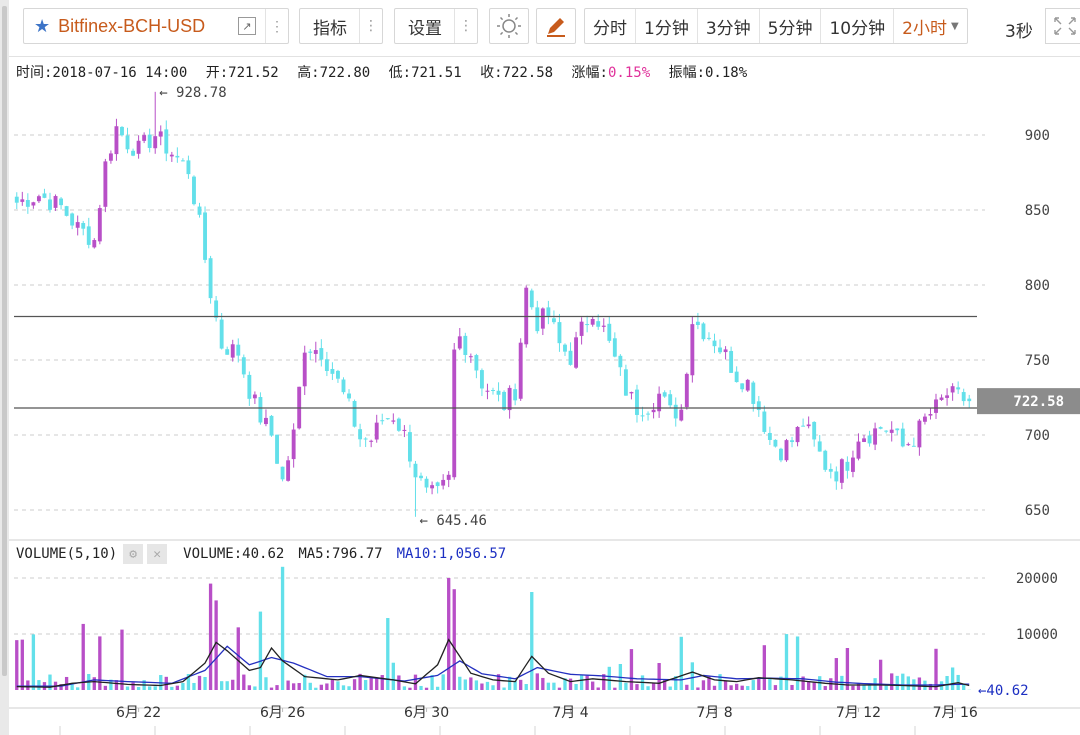 This screenshot has height=735, width=1080. What do you see at coordinates (436, 26) in the screenshot?
I see `settings-button: 设置 ⋮` at bounding box center [436, 26].